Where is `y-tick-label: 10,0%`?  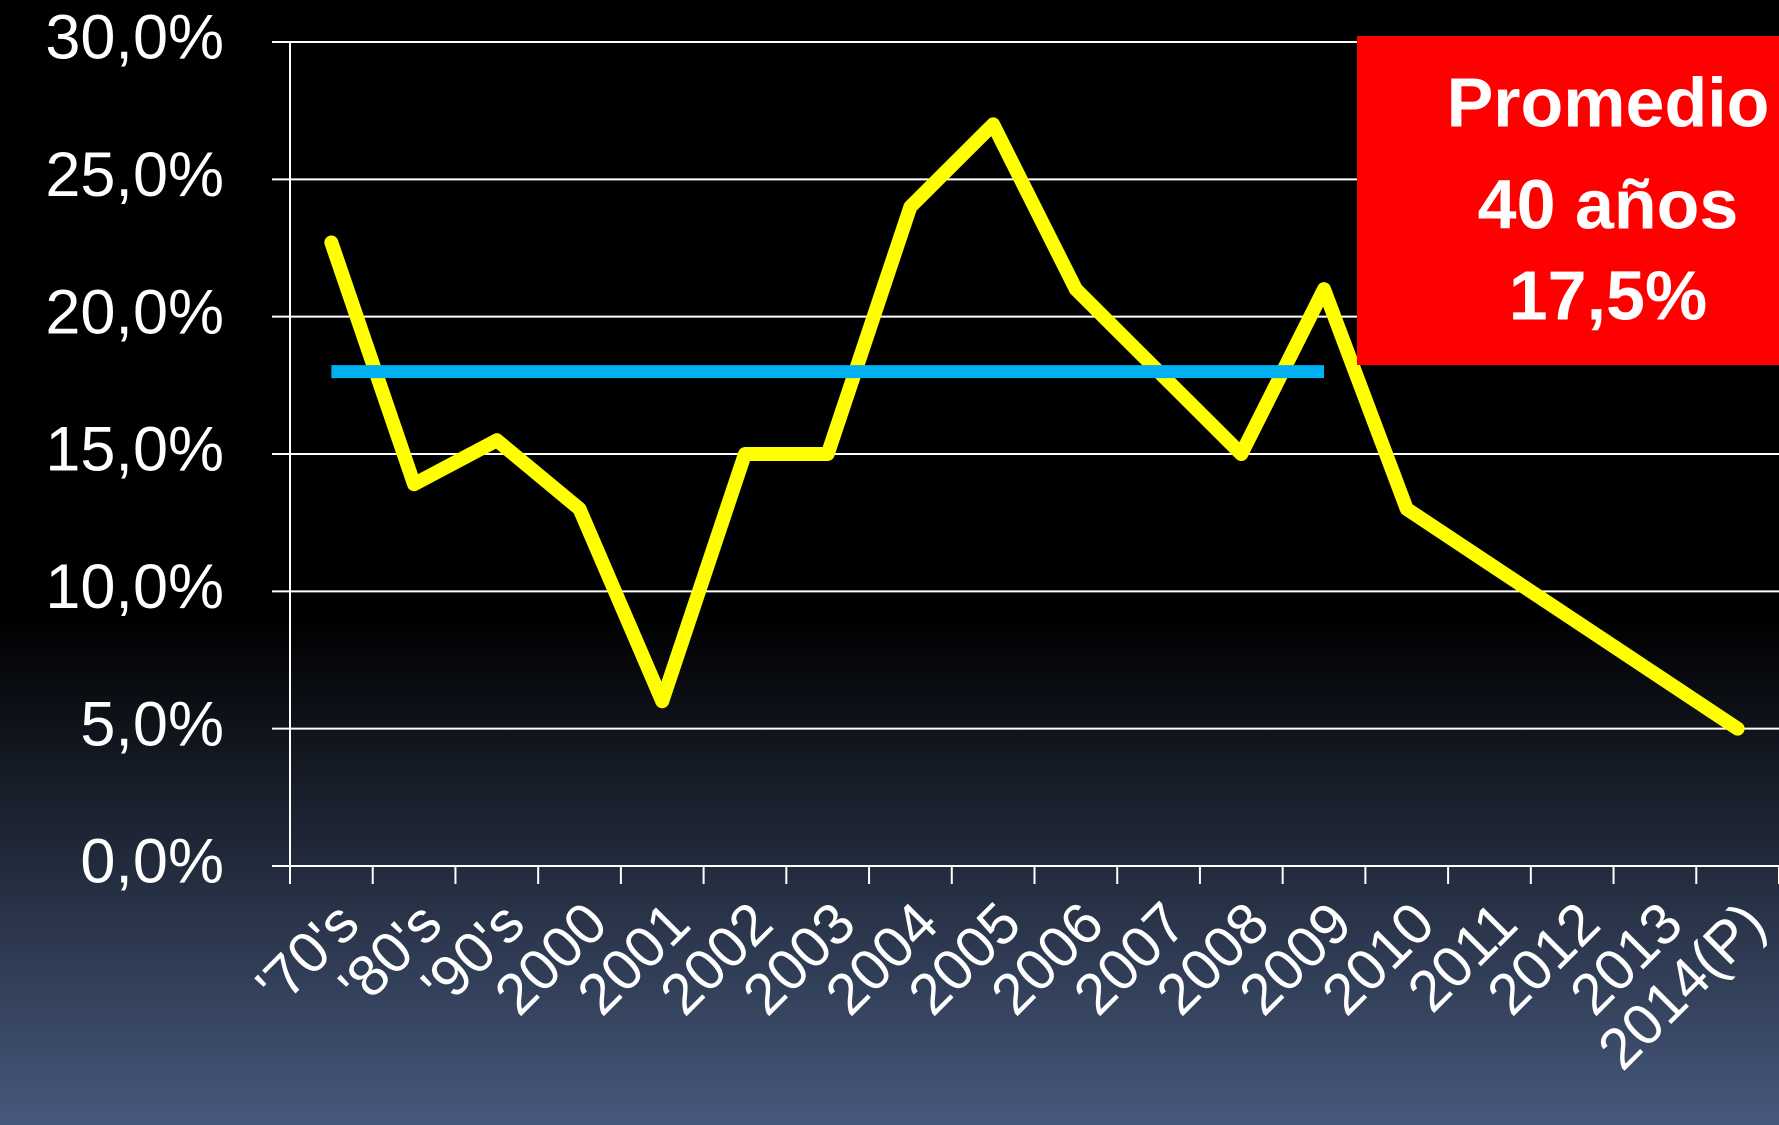
y-tick-label: 10,0% is located at coordinates (134, 587).